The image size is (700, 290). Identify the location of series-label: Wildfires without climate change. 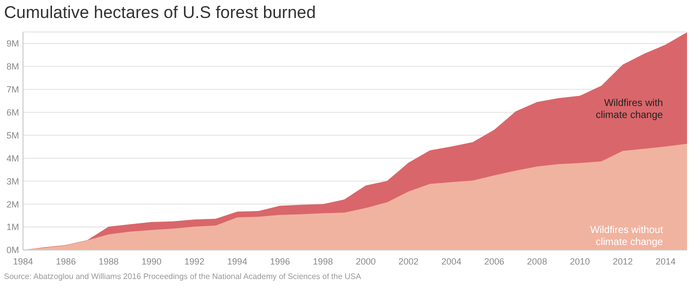
(626, 237).